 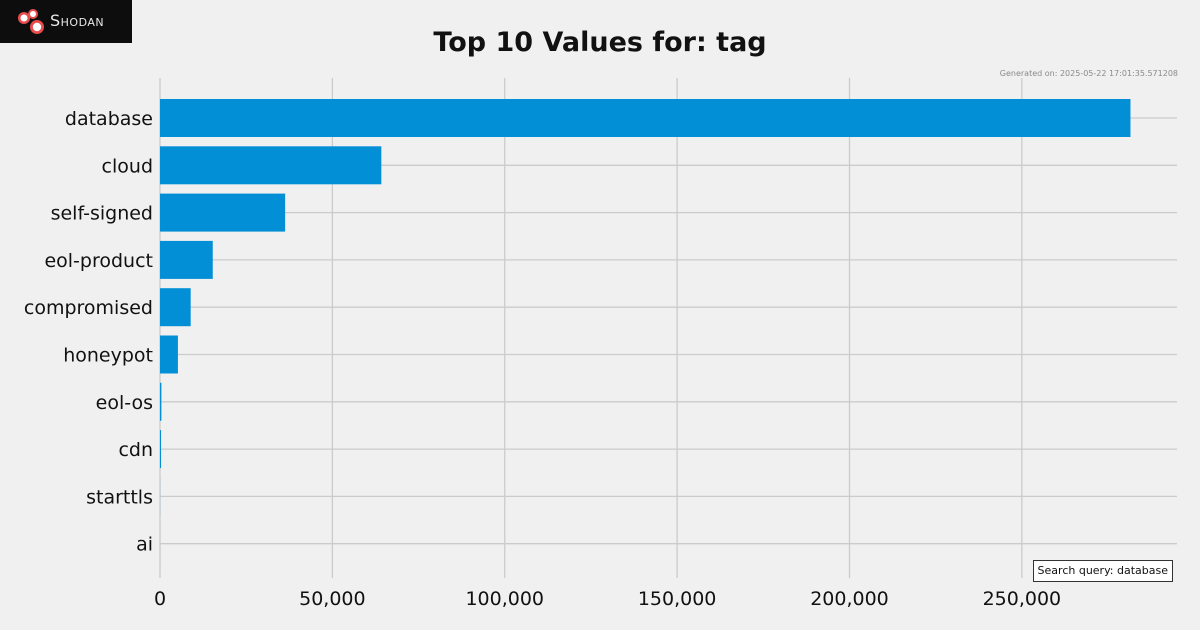 What do you see at coordinates (849, 599) in the screenshot?
I see `x-tick-label: 200,000` at bounding box center [849, 599].